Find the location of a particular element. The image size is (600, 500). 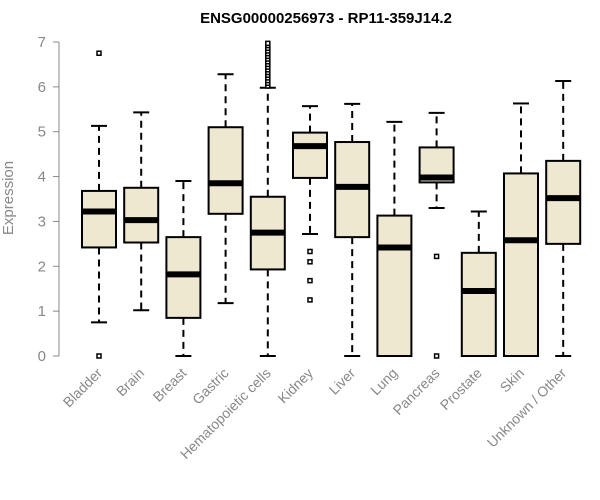

y-tick-label: 6 is located at coordinates (42, 87).